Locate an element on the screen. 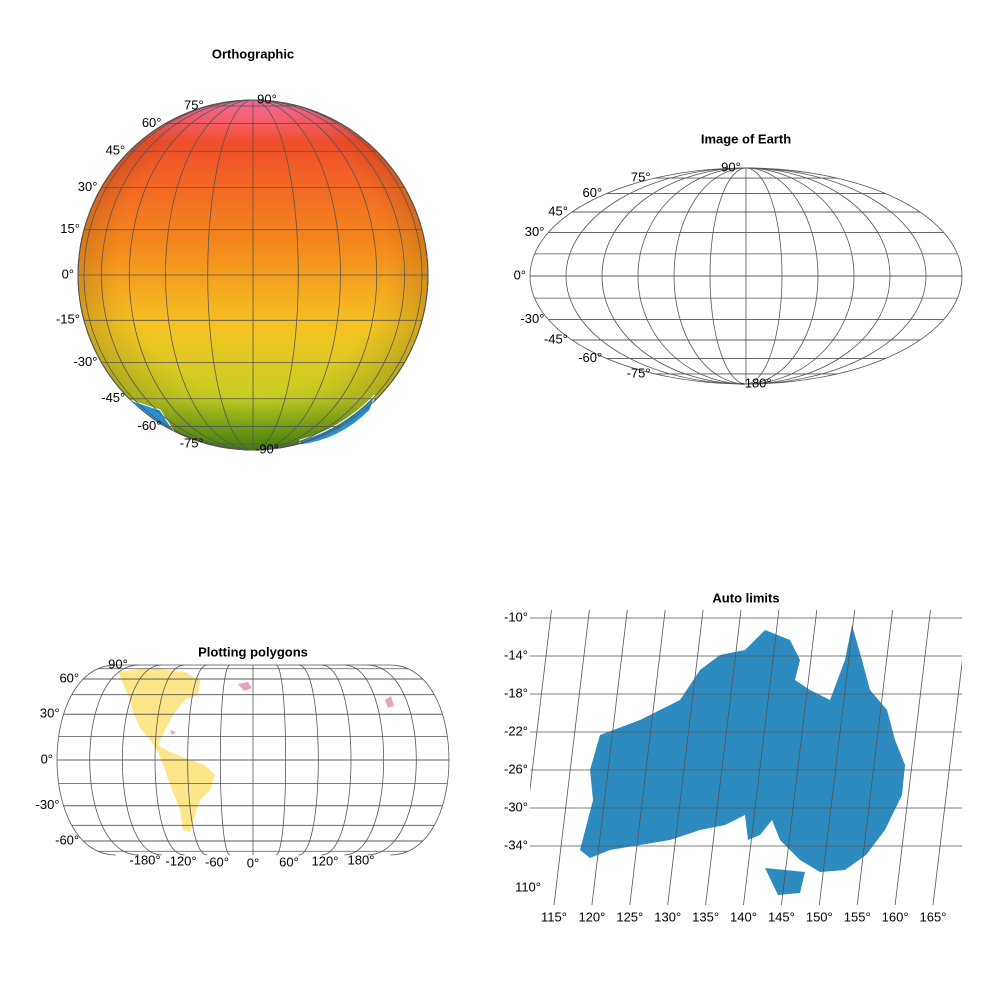  lon-label: 125° is located at coordinates (629, 916).